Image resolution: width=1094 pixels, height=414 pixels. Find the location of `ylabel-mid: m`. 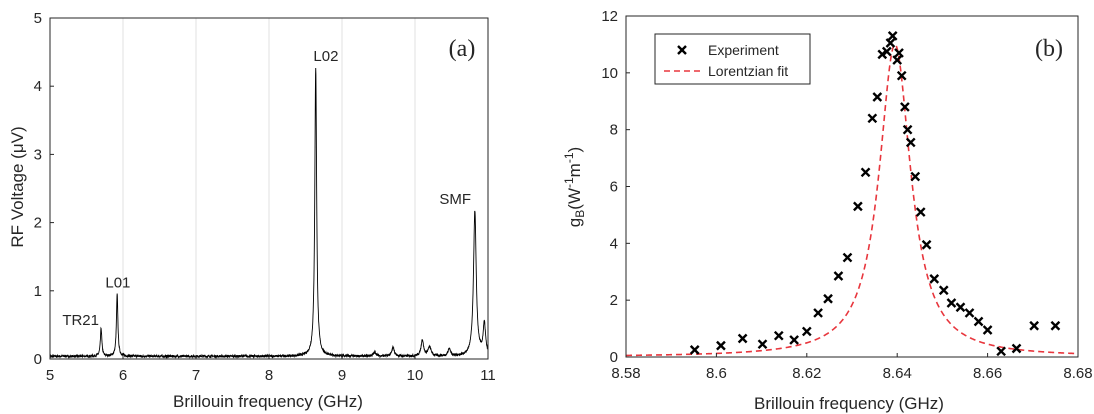

ylabel-mid: m is located at coordinates (574, 170).